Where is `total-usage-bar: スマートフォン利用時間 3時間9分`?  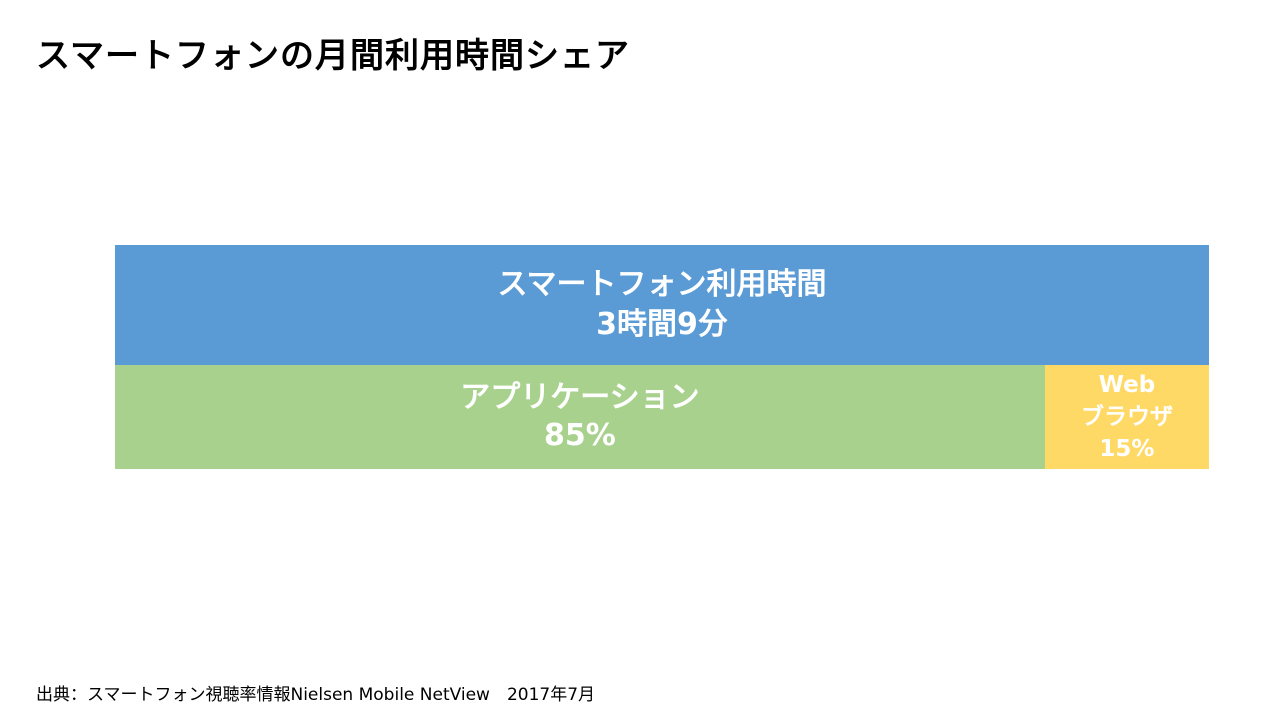 total-usage-bar: スマートフォン利用時間 3時間9分 is located at coordinates (662, 305).